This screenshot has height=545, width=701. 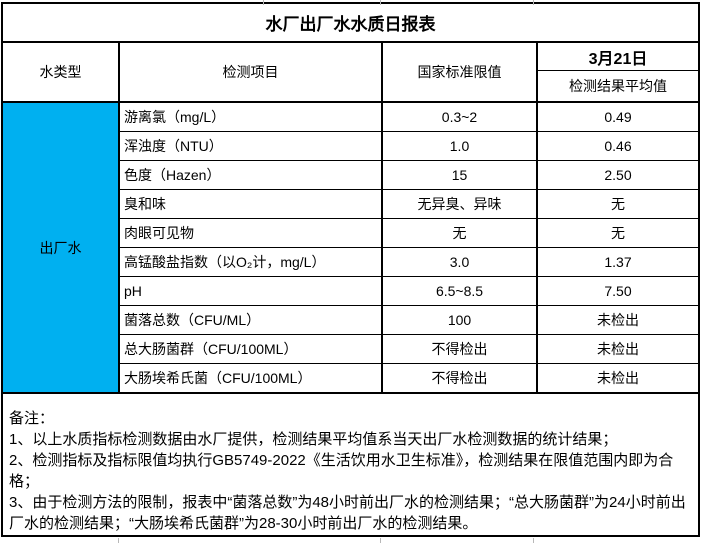 What do you see at coordinates (250, 291) in the screenshot?
I see `test-item-cell: pH` at bounding box center [250, 291].